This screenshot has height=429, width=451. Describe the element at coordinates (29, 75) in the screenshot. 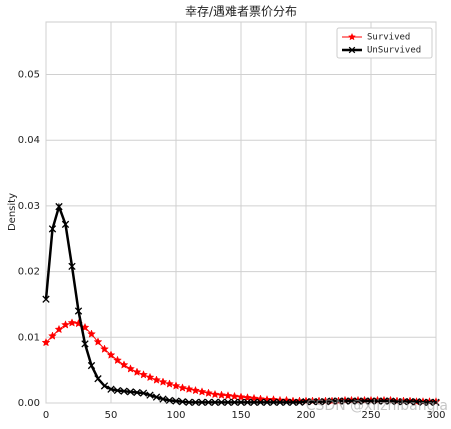

I see `y-tick-label: 0.05` at that location.